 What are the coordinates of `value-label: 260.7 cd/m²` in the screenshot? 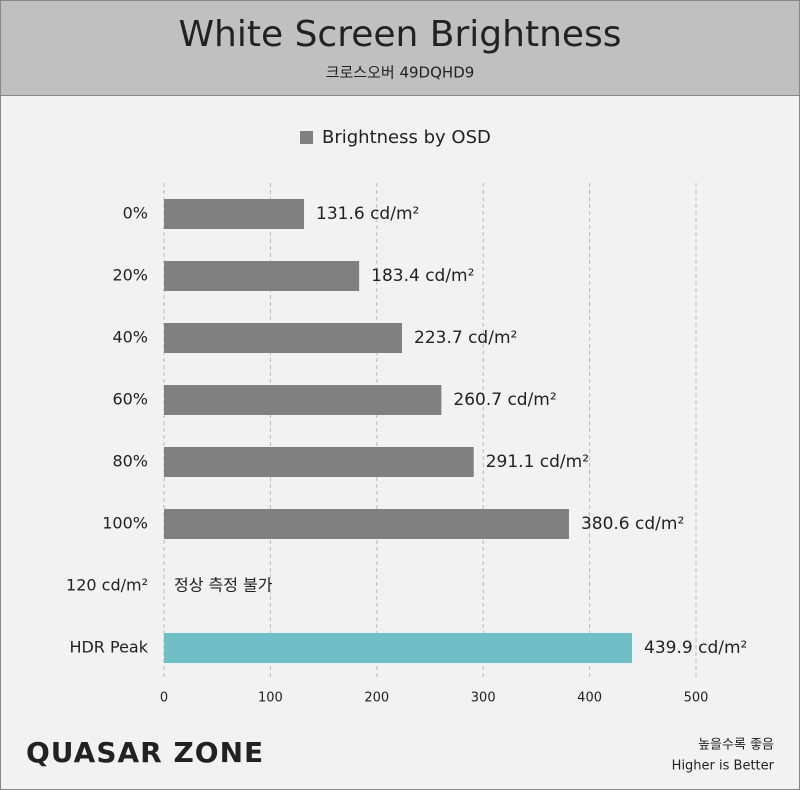 It's located at (504, 400).